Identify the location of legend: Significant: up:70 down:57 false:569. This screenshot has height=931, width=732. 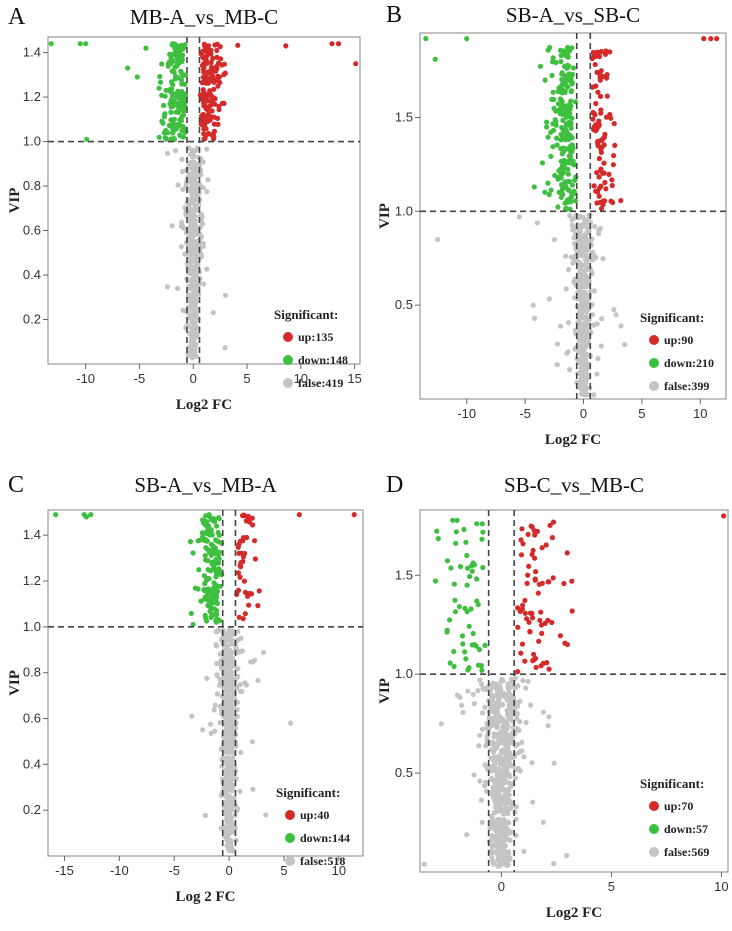
(674, 817).